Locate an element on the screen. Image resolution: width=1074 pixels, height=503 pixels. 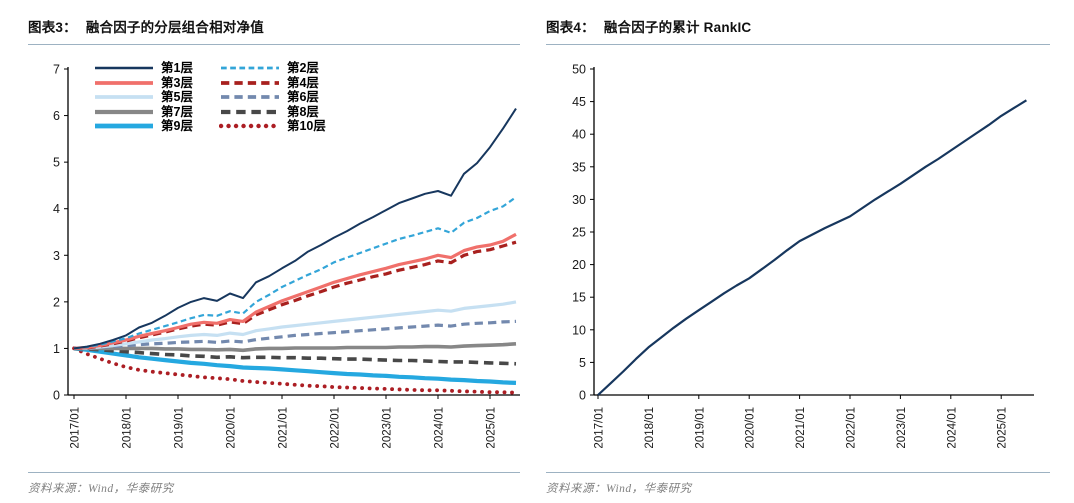
legend-label: 第3层 is located at coordinates (177, 82).